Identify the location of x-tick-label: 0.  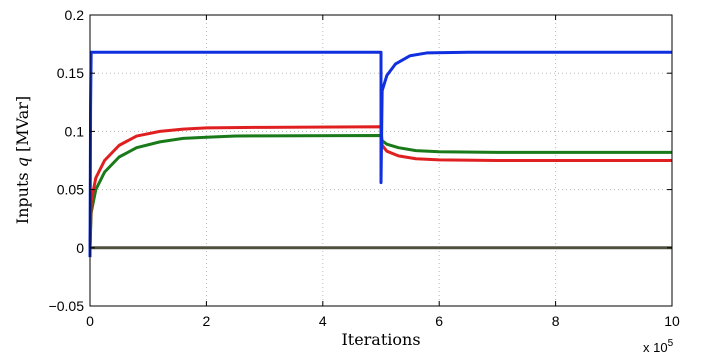
(90, 321).